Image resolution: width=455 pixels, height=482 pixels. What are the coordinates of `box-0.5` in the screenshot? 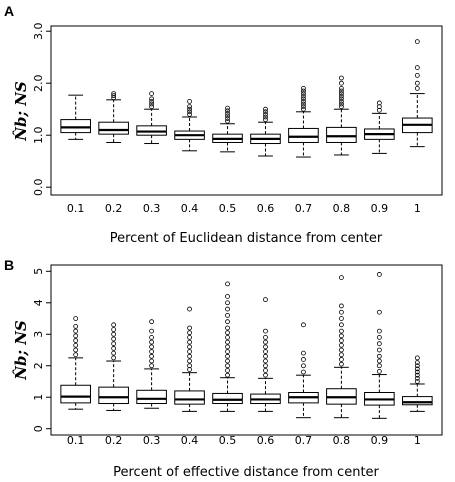 It's located at (227, 129).